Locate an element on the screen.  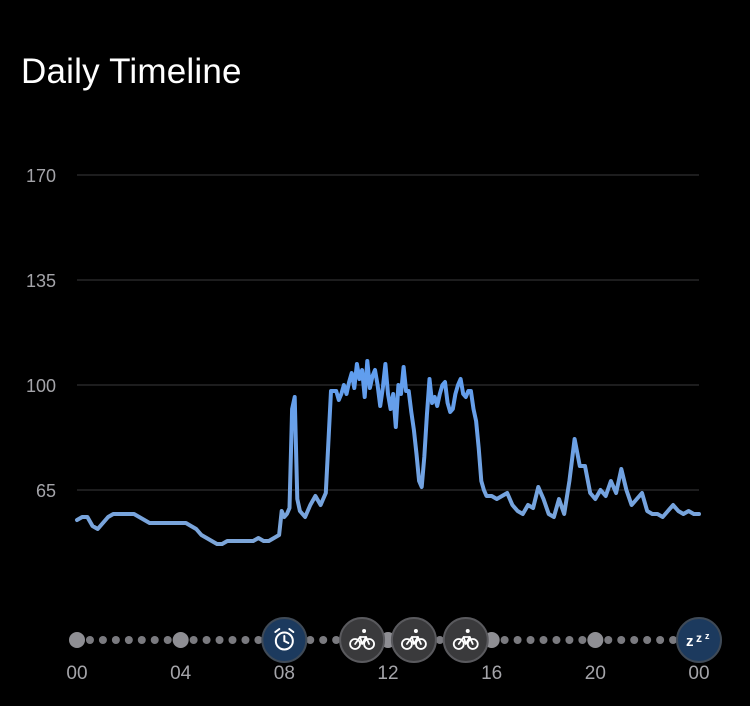
y-tick-label: 135 is located at coordinates (41, 281).